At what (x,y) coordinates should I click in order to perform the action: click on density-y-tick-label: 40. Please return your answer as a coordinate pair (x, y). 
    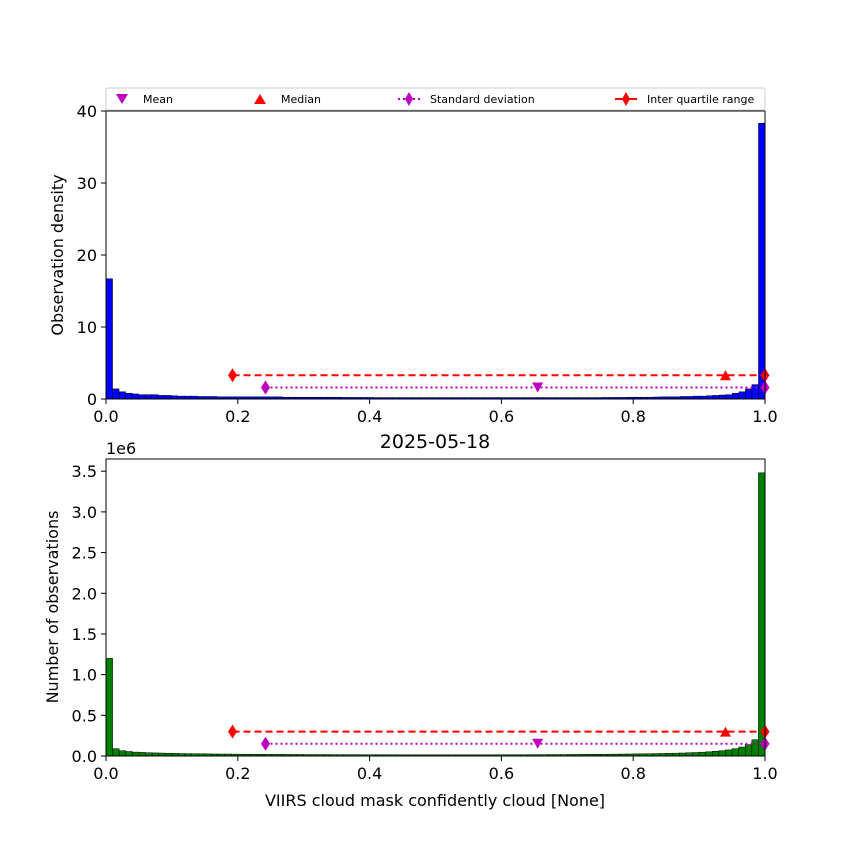
    Looking at the image, I should click on (87, 111).